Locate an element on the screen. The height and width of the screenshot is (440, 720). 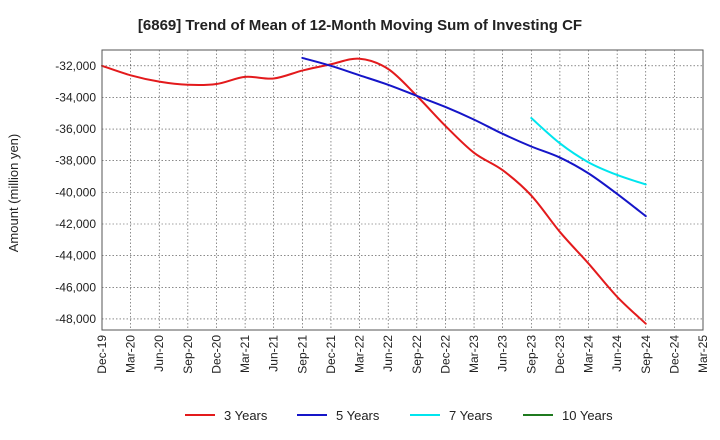
x-tick-label: Dec-22 is located at coordinates (445, 354).